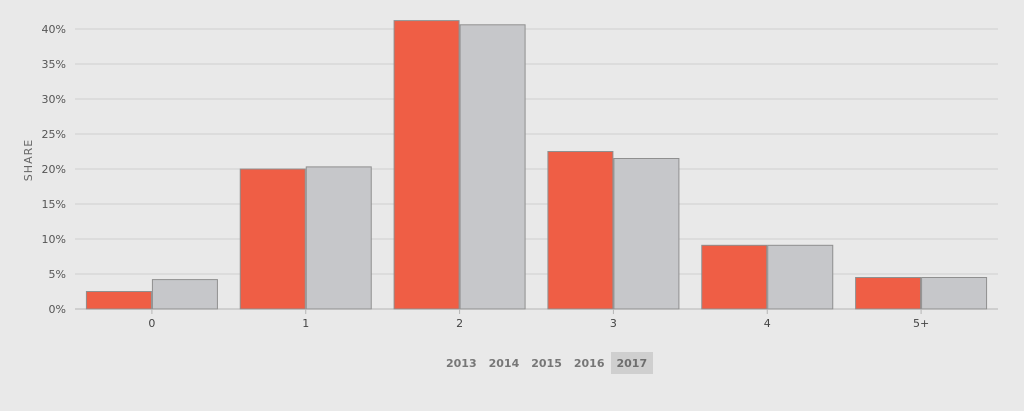  I want to click on bar-0-series1, so click(118, 300).